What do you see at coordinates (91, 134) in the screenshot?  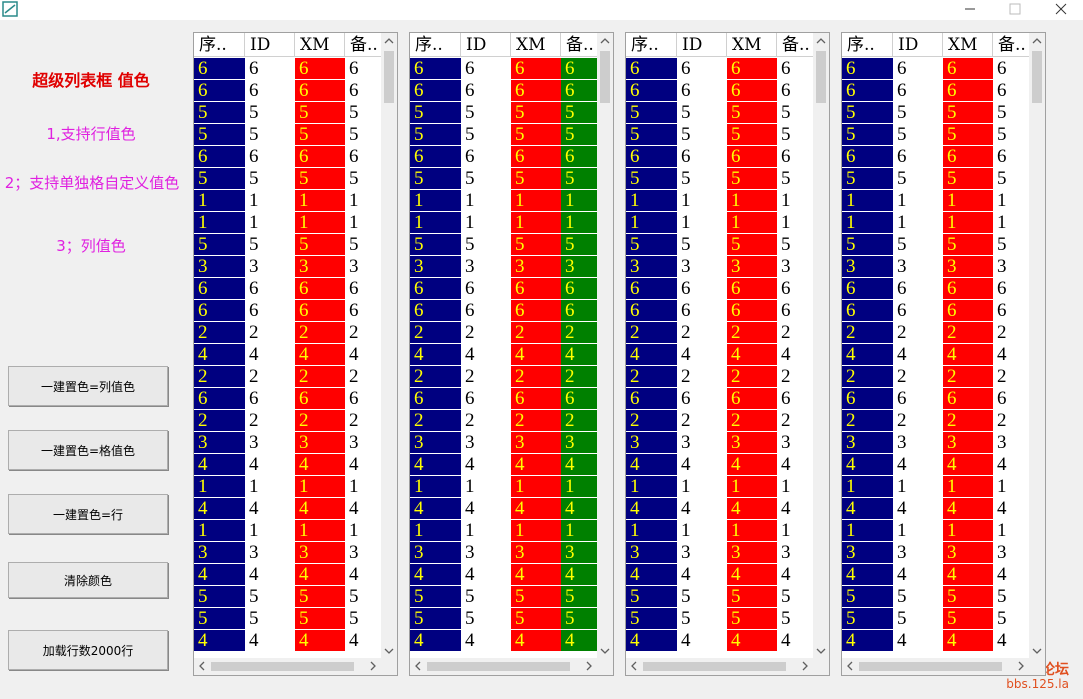 I see `note: 1,支持行值色` at bounding box center [91, 134].